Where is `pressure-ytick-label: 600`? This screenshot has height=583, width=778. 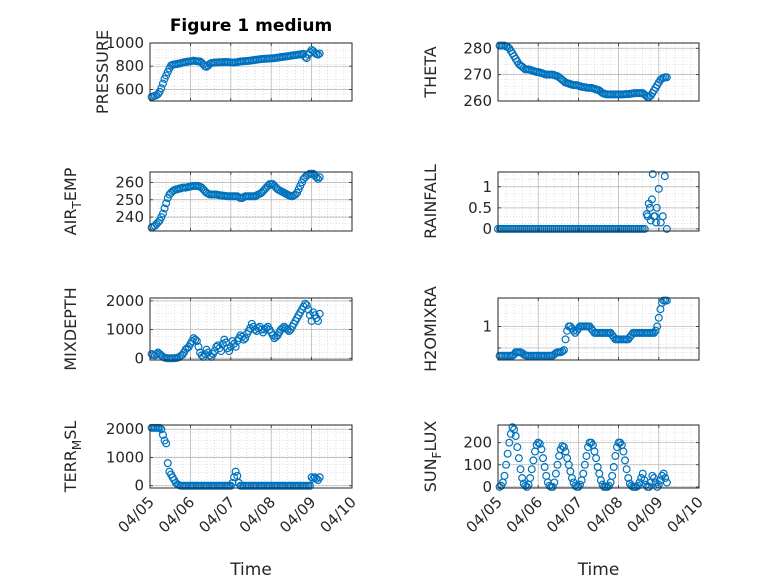
pressure-ytick-label: 600 is located at coordinates (129, 89).